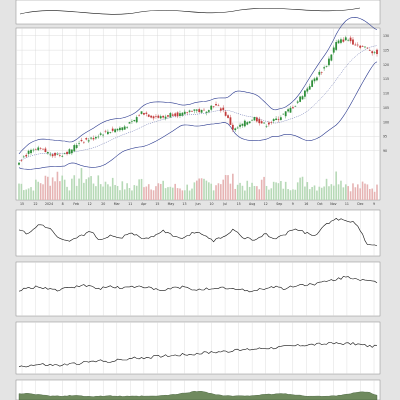 The width and height of the screenshot is (400, 400). Describe the element at coordinates (184, 204) in the screenshot. I see `x-tick-label: 13` at that location.